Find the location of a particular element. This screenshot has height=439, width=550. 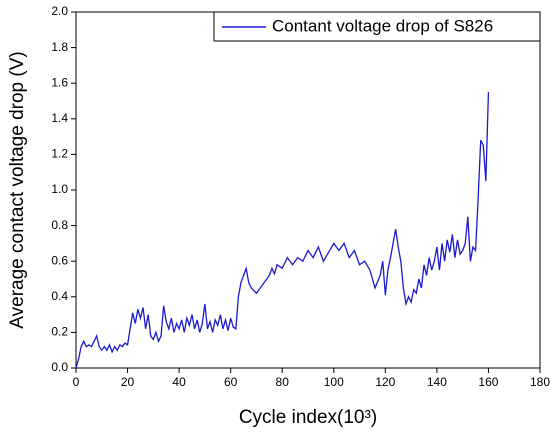

y-tick-label: 0.6 is located at coordinates (59, 260).